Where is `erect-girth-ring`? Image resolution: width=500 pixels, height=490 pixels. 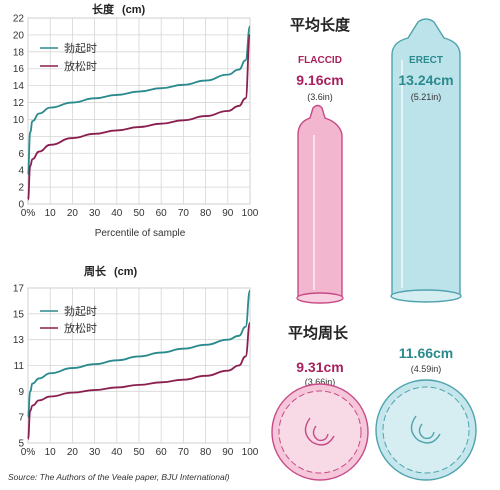 erect-girth-ring is located at coordinates (426, 430).